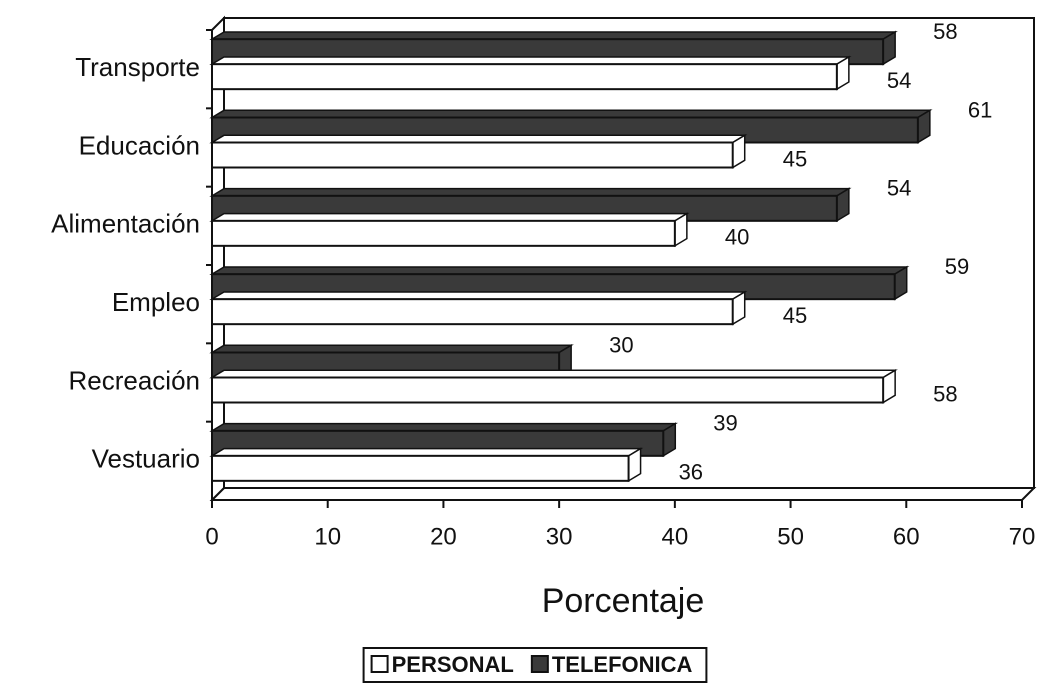 This screenshot has width=1051, height=684. What do you see at coordinates (737, 237) in the screenshot?
I see `value-label: 40` at bounding box center [737, 237].